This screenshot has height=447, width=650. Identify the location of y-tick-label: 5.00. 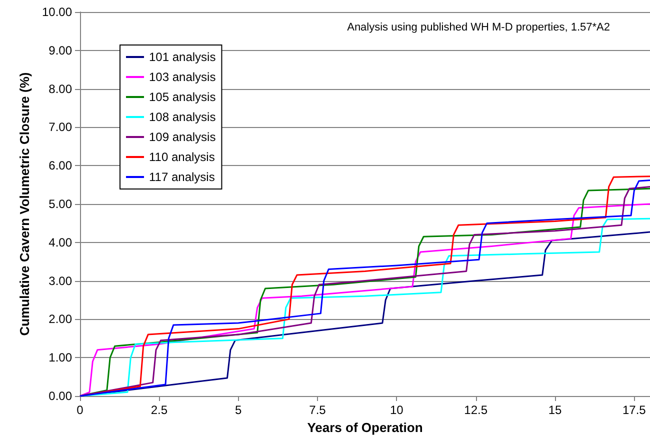
(60, 204).